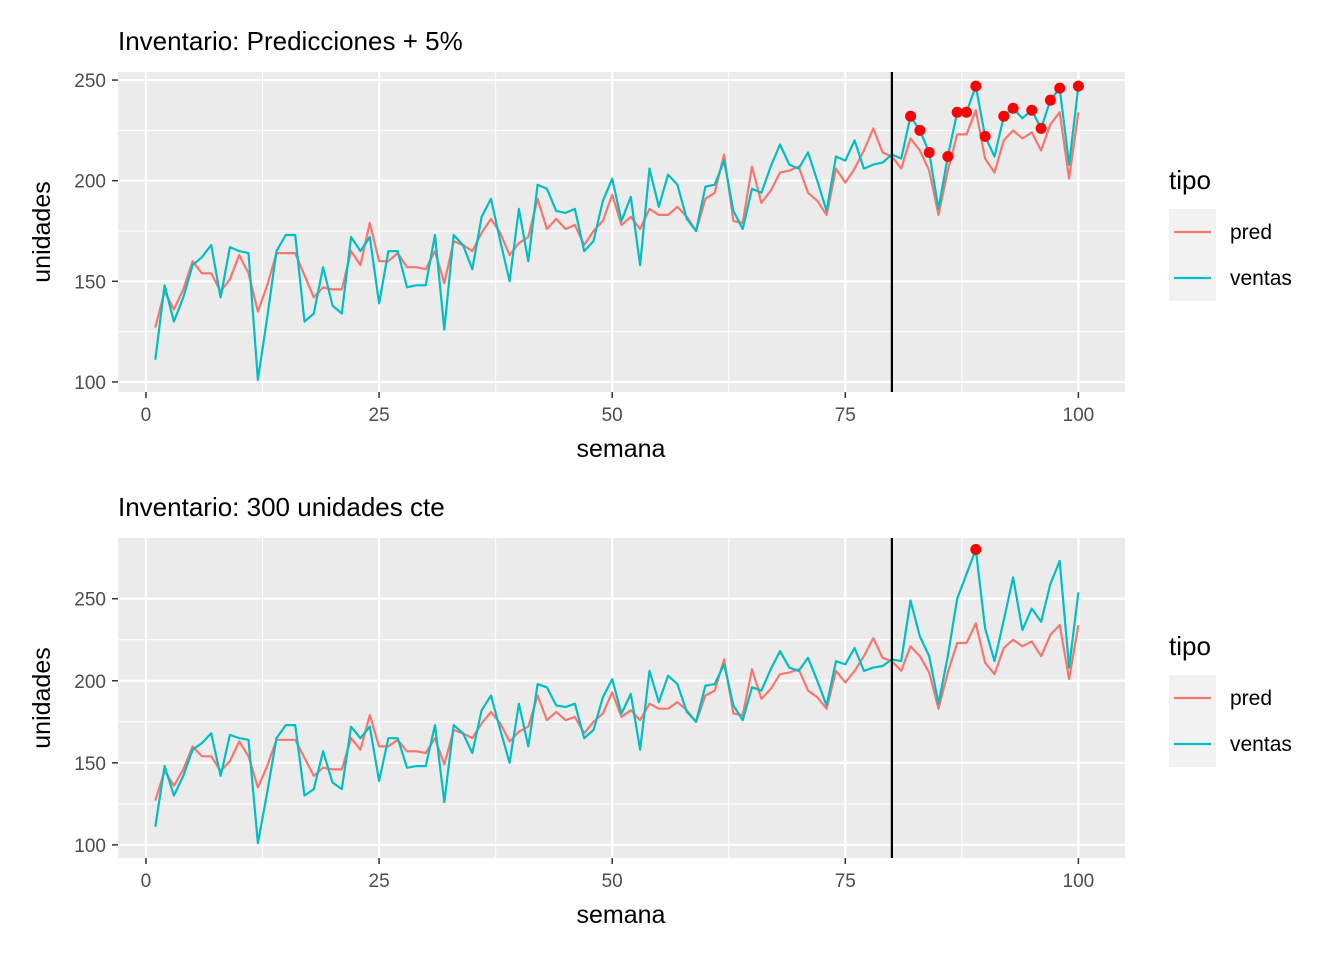  What do you see at coordinates (617, 711) in the screenshot?
I see `series-line-pred` at bounding box center [617, 711].